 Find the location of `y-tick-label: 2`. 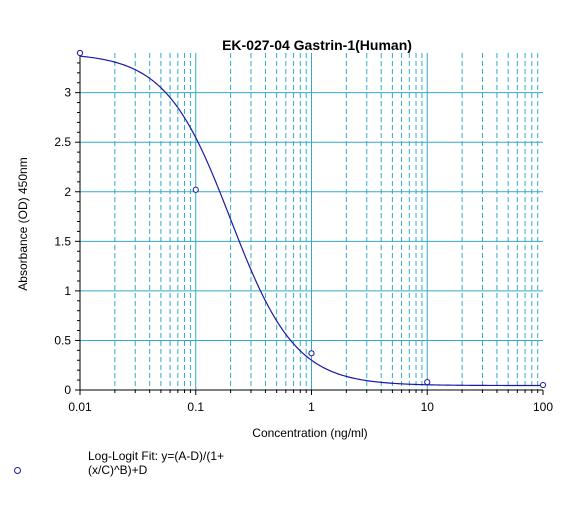

y-tick-label: 2 is located at coordinates (67, 192).